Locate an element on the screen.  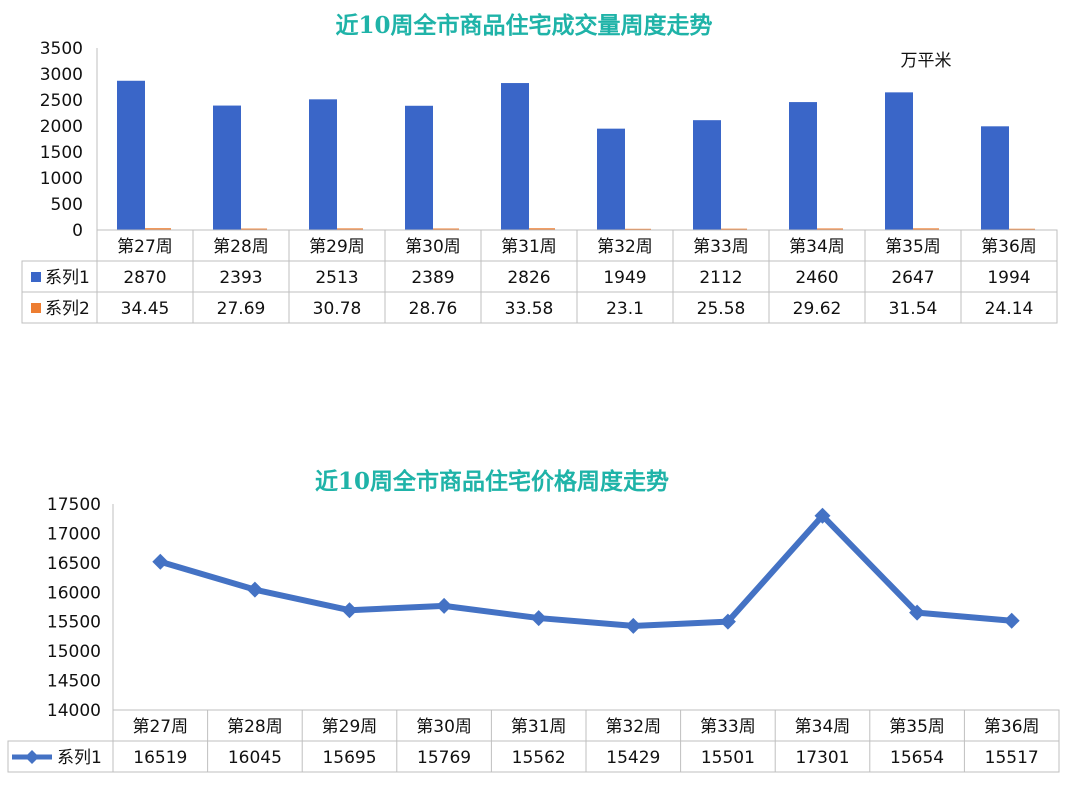
chart-title: 近10周全市商品住宅成交量周度走势 is located at coordinates (523, 25).